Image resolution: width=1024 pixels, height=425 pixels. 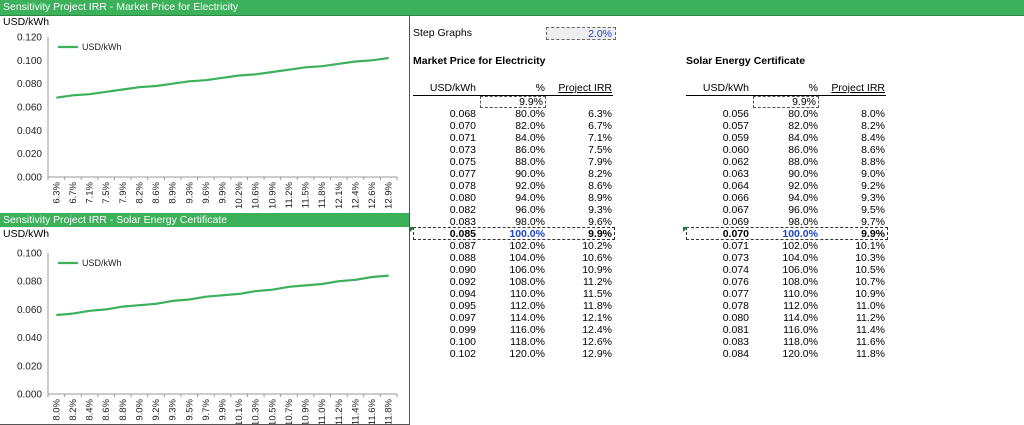 I want to click on table-row: 0.060 86.0% 8.6%, so click(x=788, y=150).